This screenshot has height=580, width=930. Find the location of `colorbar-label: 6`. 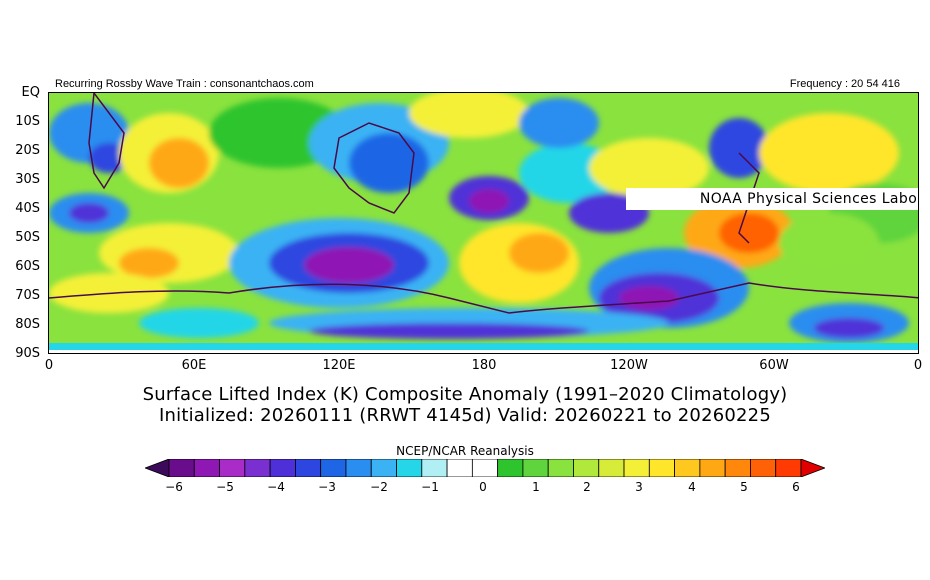

colorbar-label: 6 is located at coordinates (796, 487).